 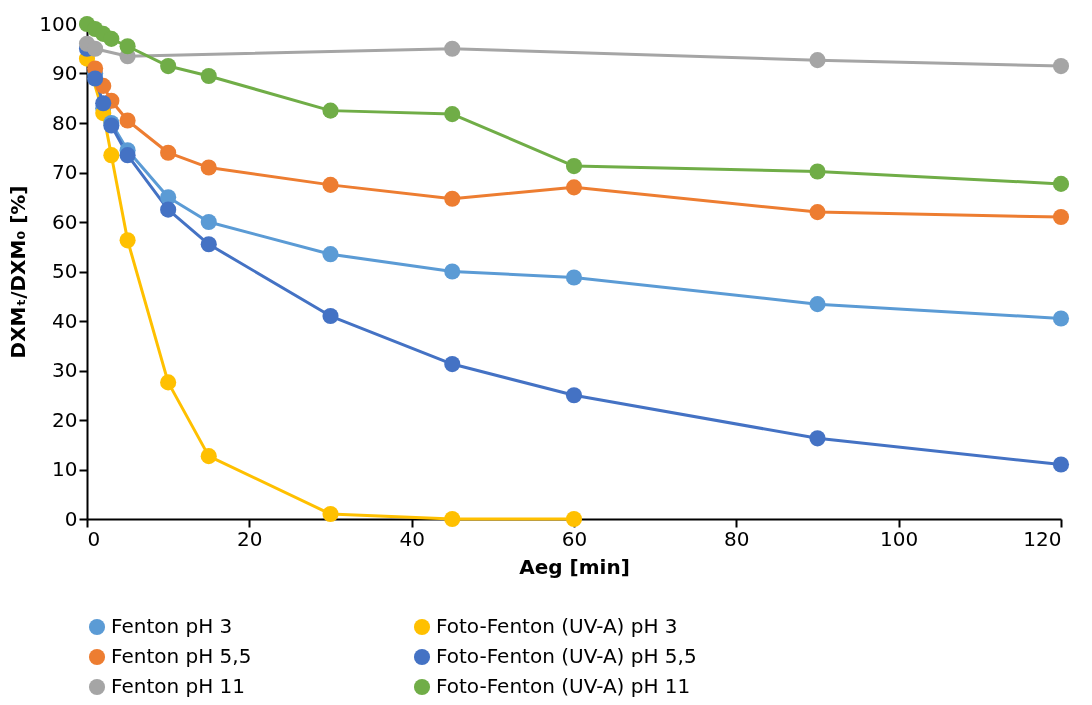 I want to click on y-tick-label: 30, so click(x=65, y=370).